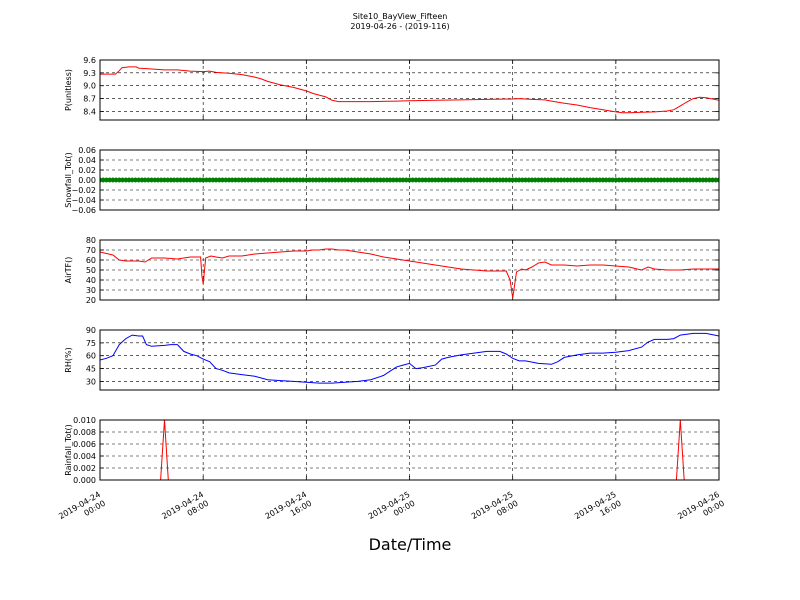  Describe the element at coordinates (83, 190) in the screenshot. I see `ytick-label-snowfall-4: −0.02` at that location.